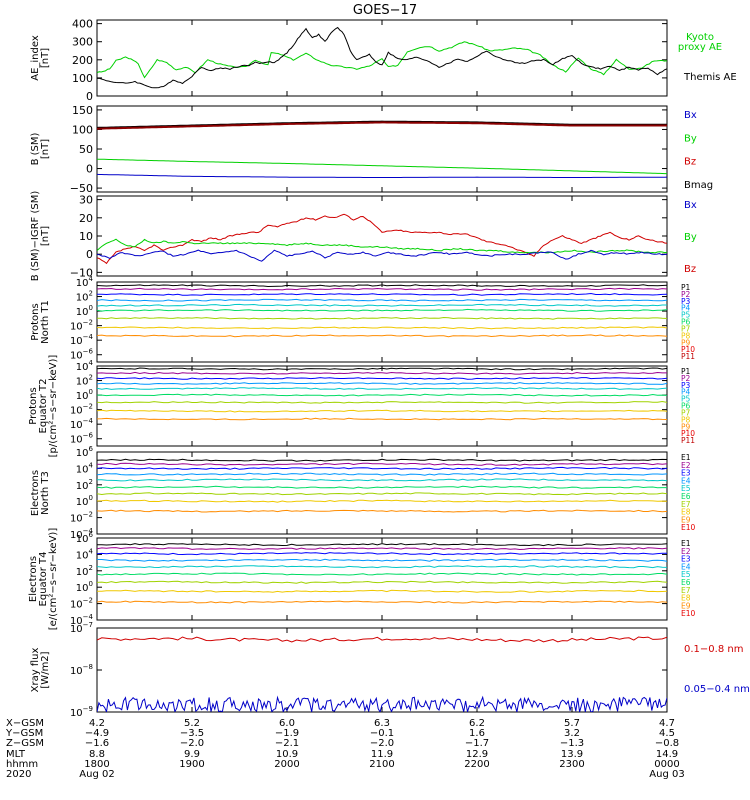  Describe the element at coordinates (572, 733) in the screenshot. I see `x-axis-value: 3.2` at that location.